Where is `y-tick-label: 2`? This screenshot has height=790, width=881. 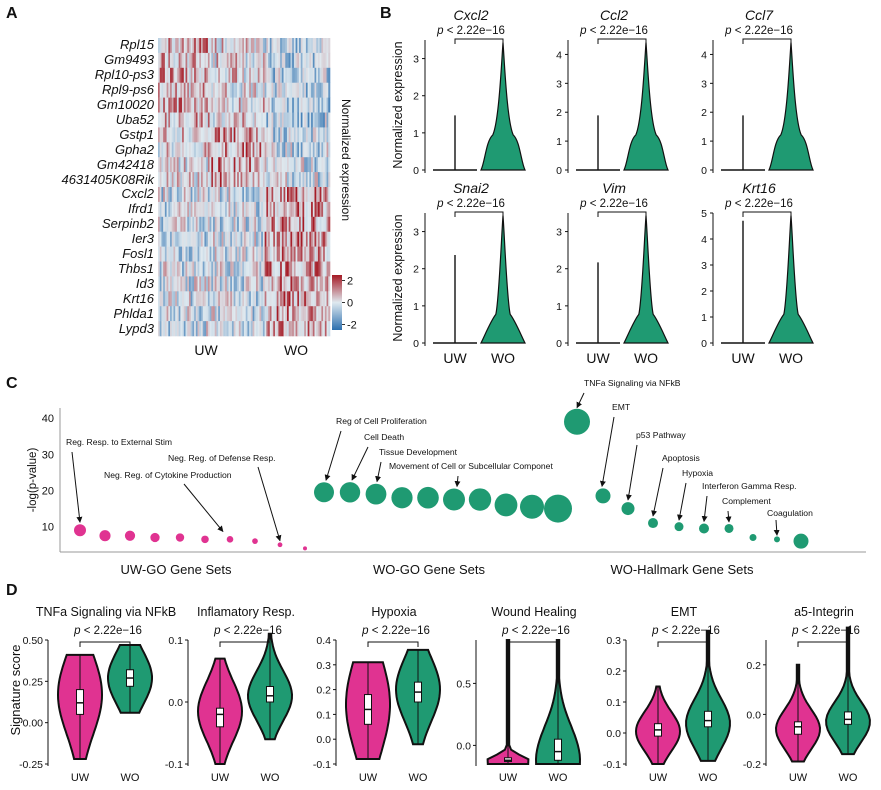
y-tick-label: 2 is located at coordinates (416, 270).